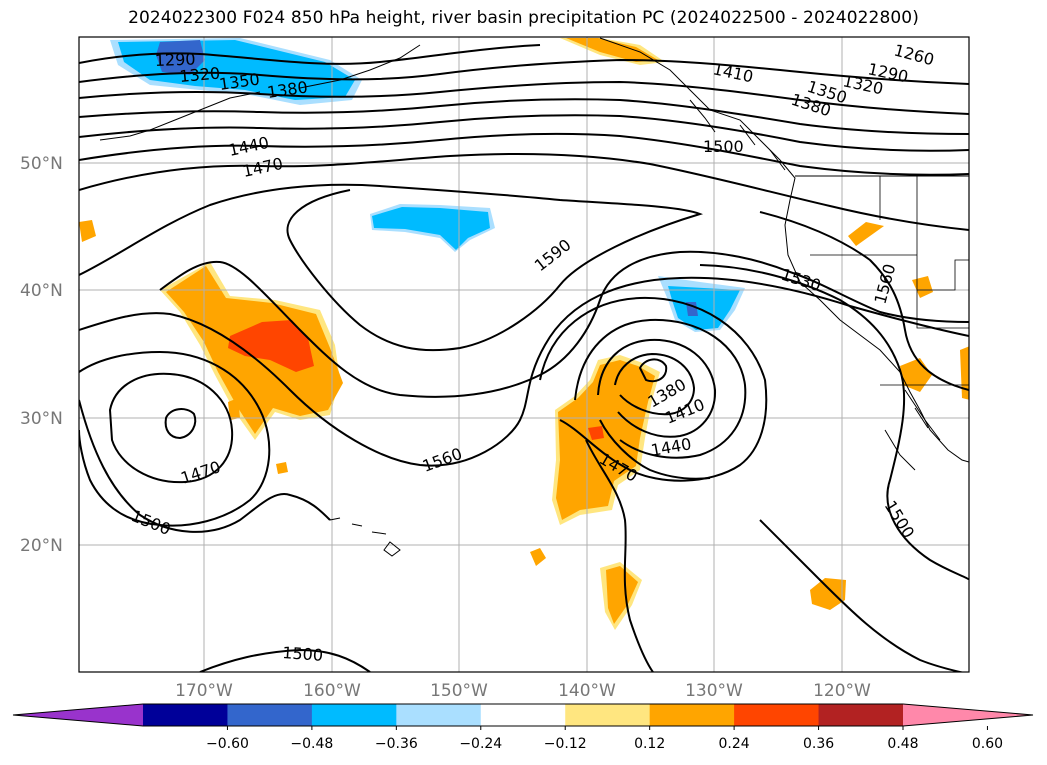  I want to click on lon-label: 170°W, so click(204, 691).